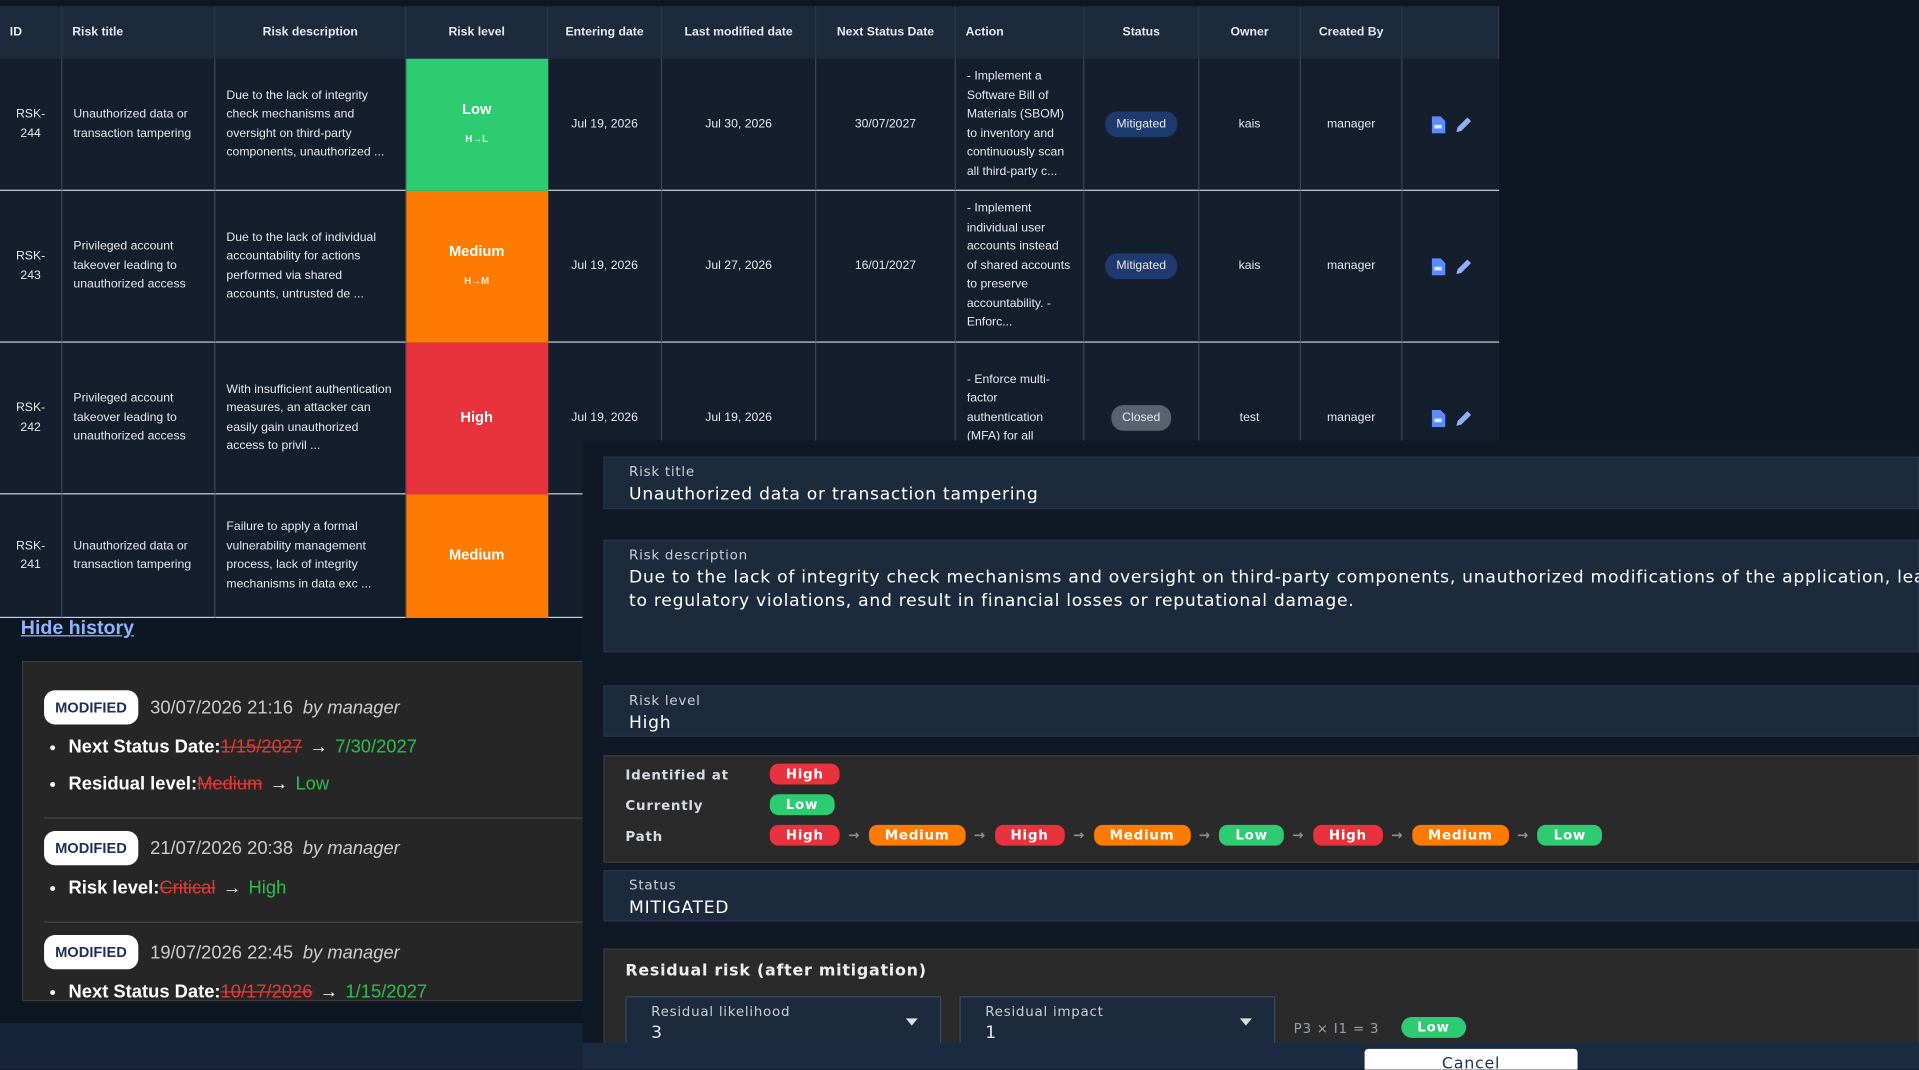  I want to click on risk-level-cell: Medium H→M, so click(477, 266).